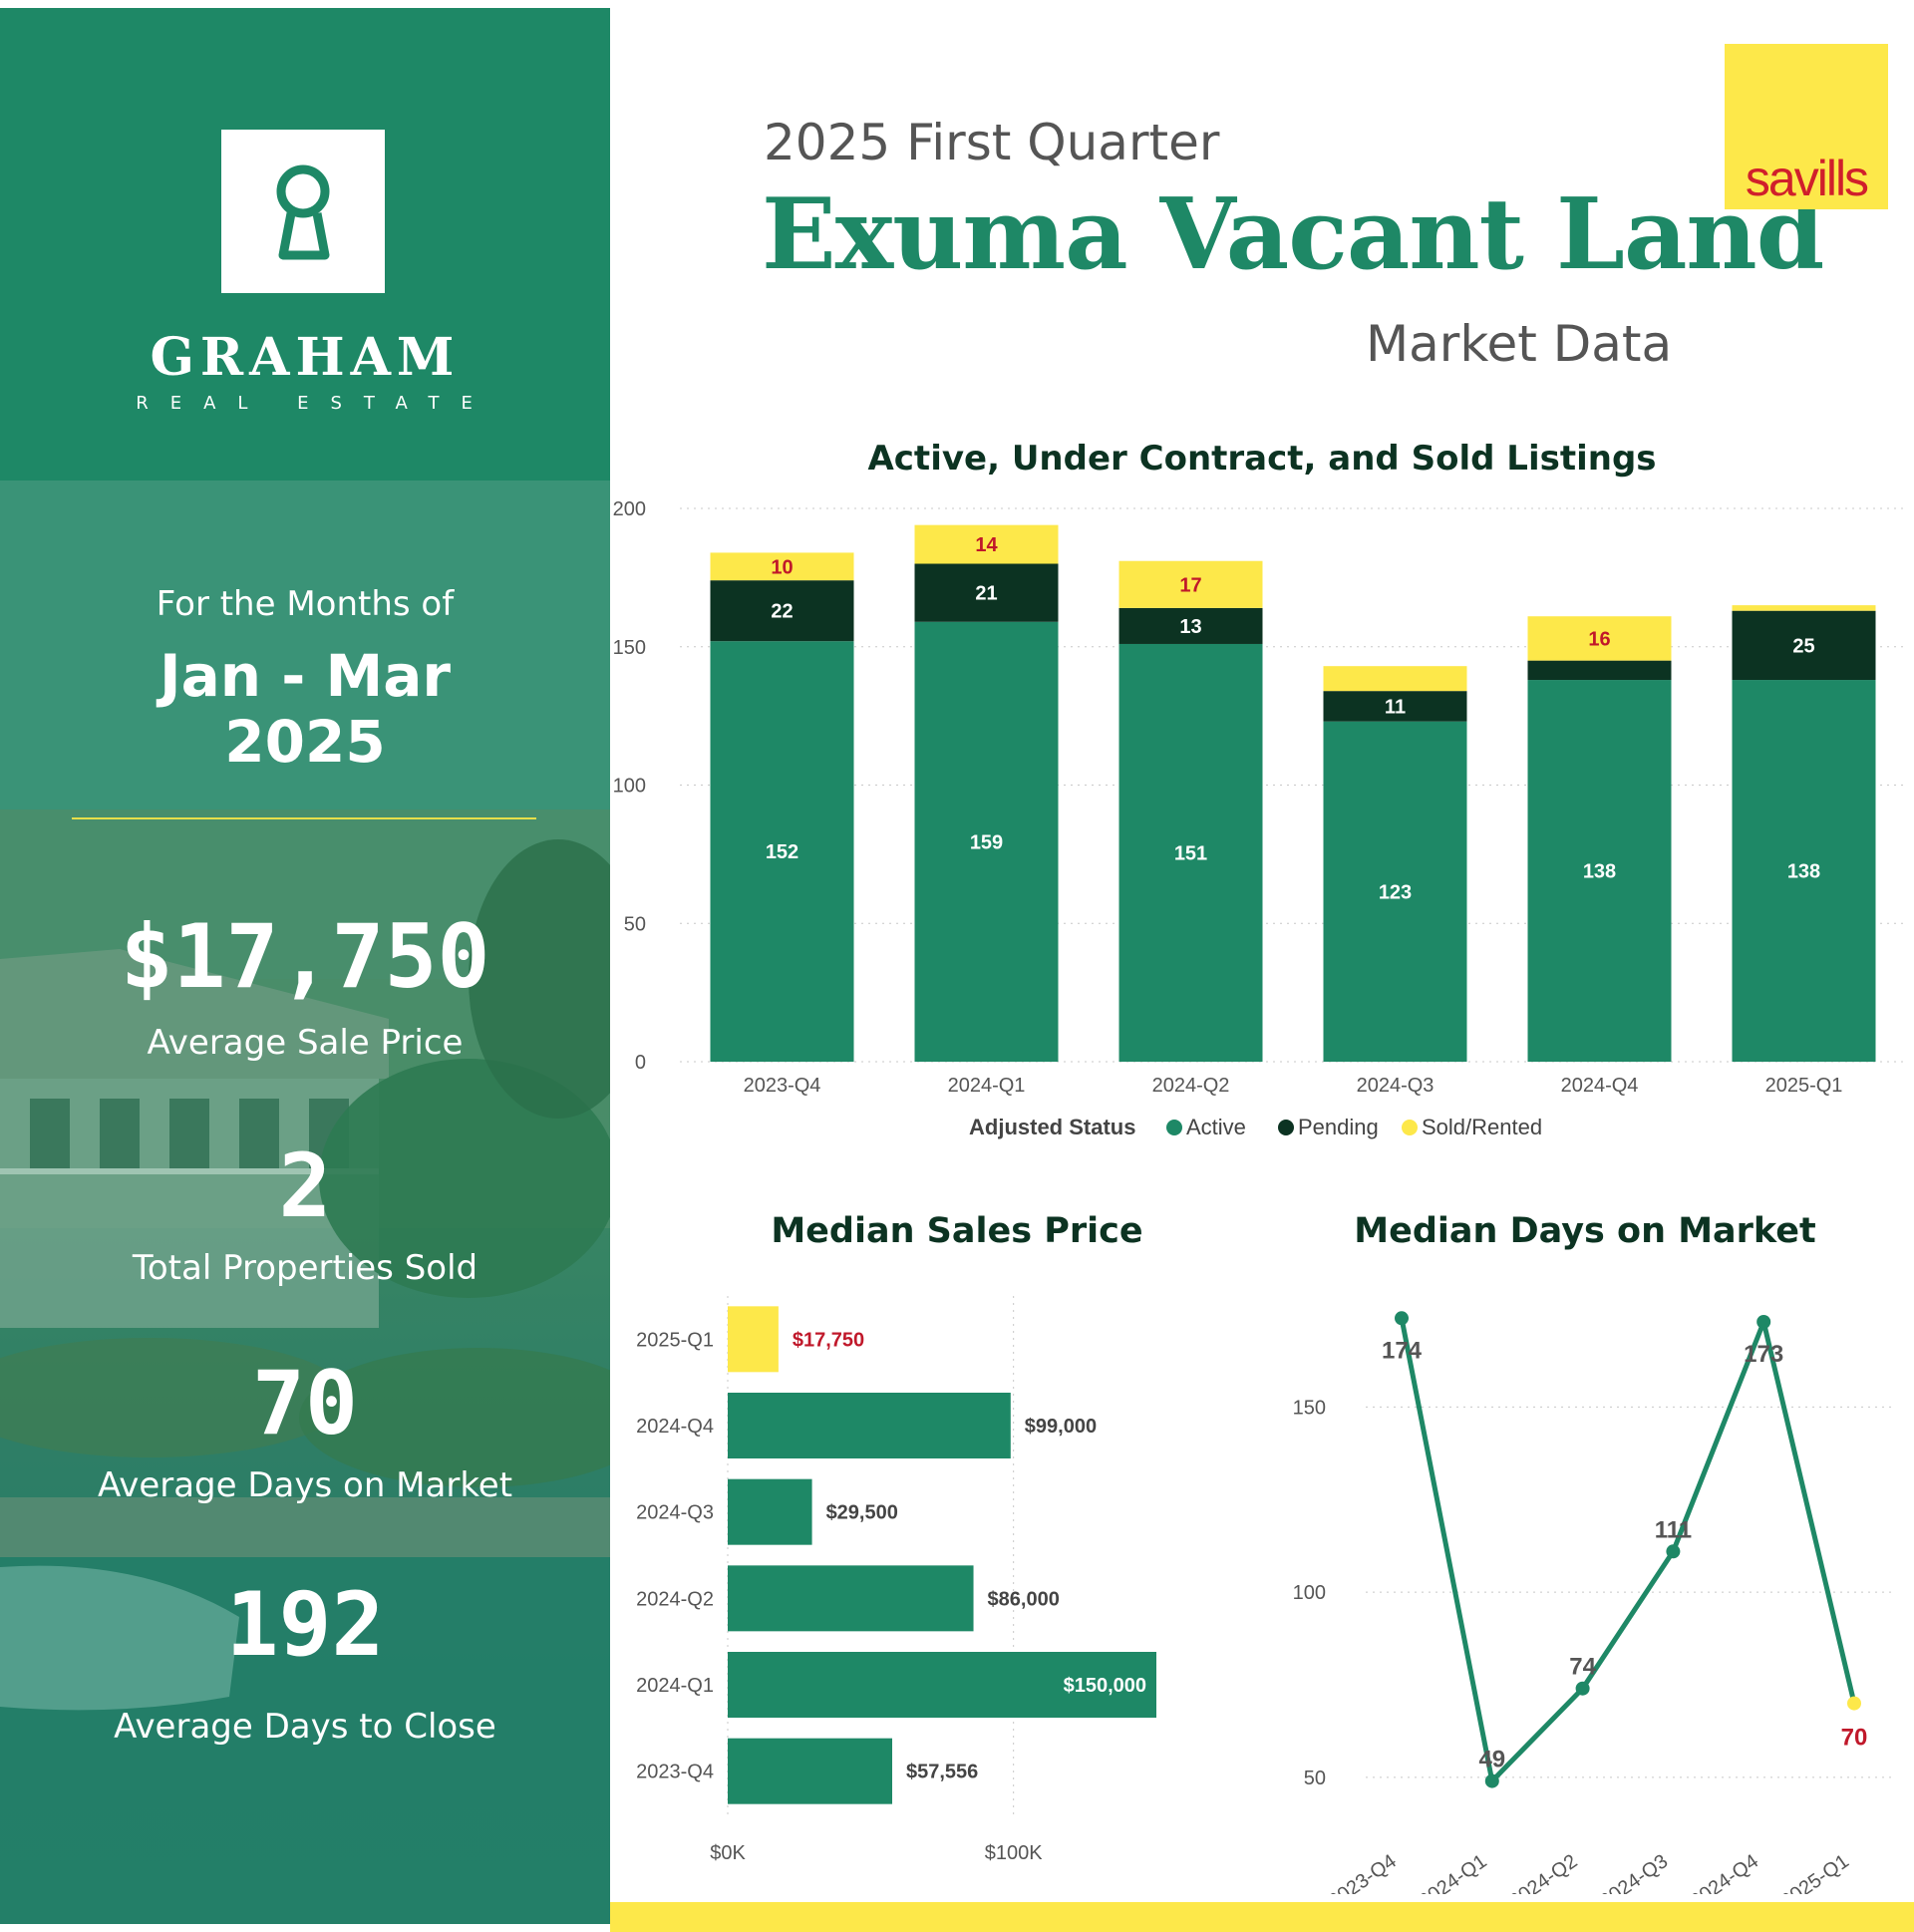 The image size is (1914, 1932). I want to click on savills-wordmark: savills, so click(1807, 178).